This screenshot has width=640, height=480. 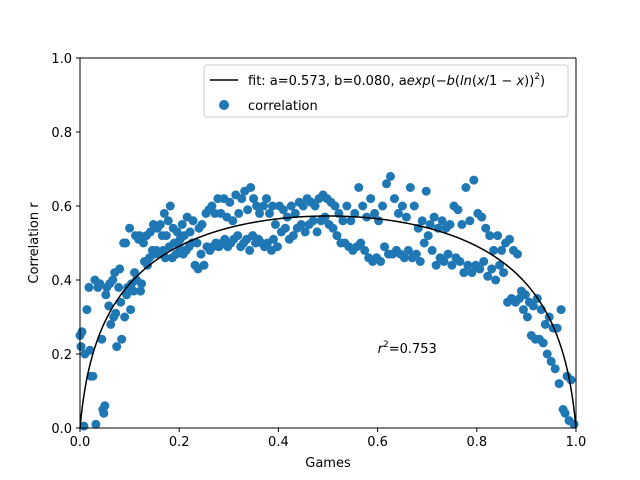 I want to click on legend-frame, so click(x=386, y=91).